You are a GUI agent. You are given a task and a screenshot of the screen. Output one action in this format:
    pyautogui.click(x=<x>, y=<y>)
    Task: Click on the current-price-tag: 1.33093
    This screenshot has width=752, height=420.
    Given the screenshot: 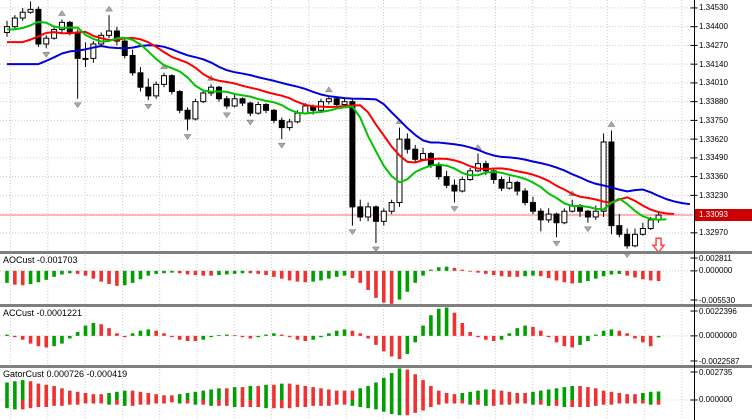 What is the action you would take?
    pyautogui.click(x=723, y=215)
    